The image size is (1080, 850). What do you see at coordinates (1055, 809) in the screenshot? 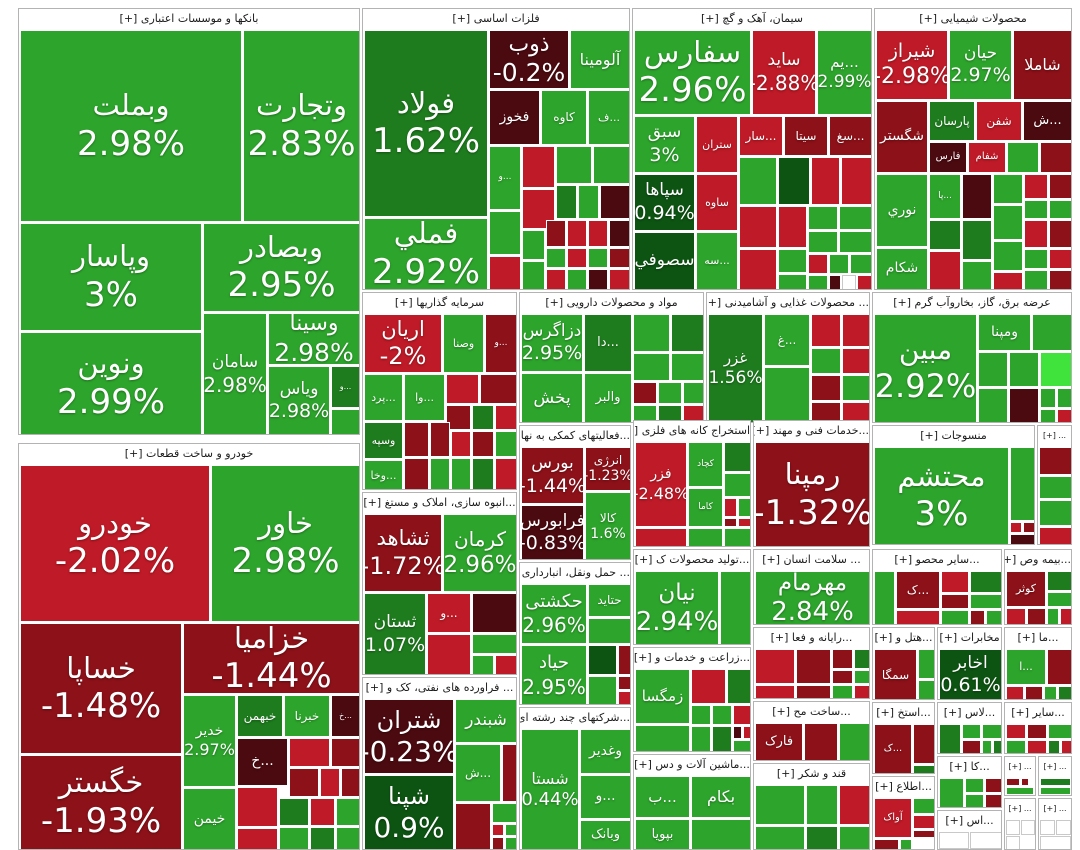
I see `sector-header-tiny-d: ... [+]` at bounding box center [1055, 809].